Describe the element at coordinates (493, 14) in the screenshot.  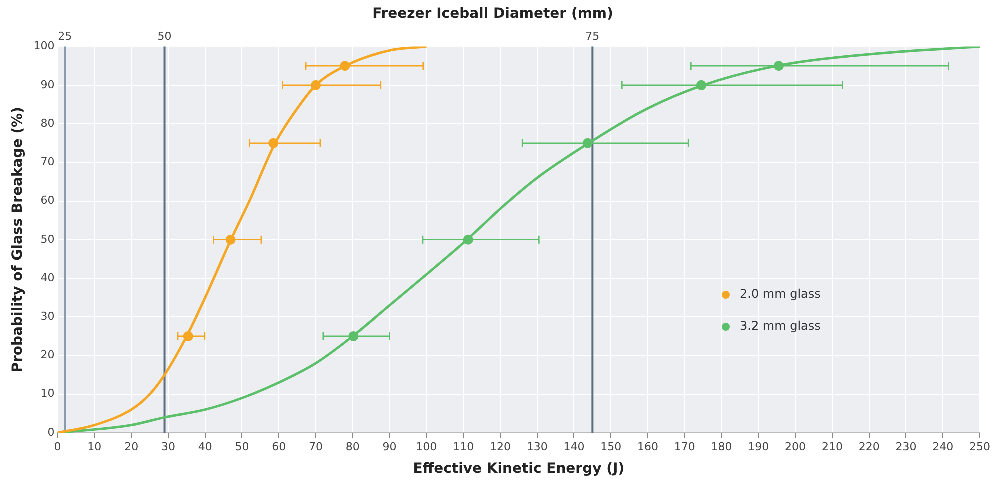
I see `chart-title: Freezer Iceball Diameter (mm)` at that location.